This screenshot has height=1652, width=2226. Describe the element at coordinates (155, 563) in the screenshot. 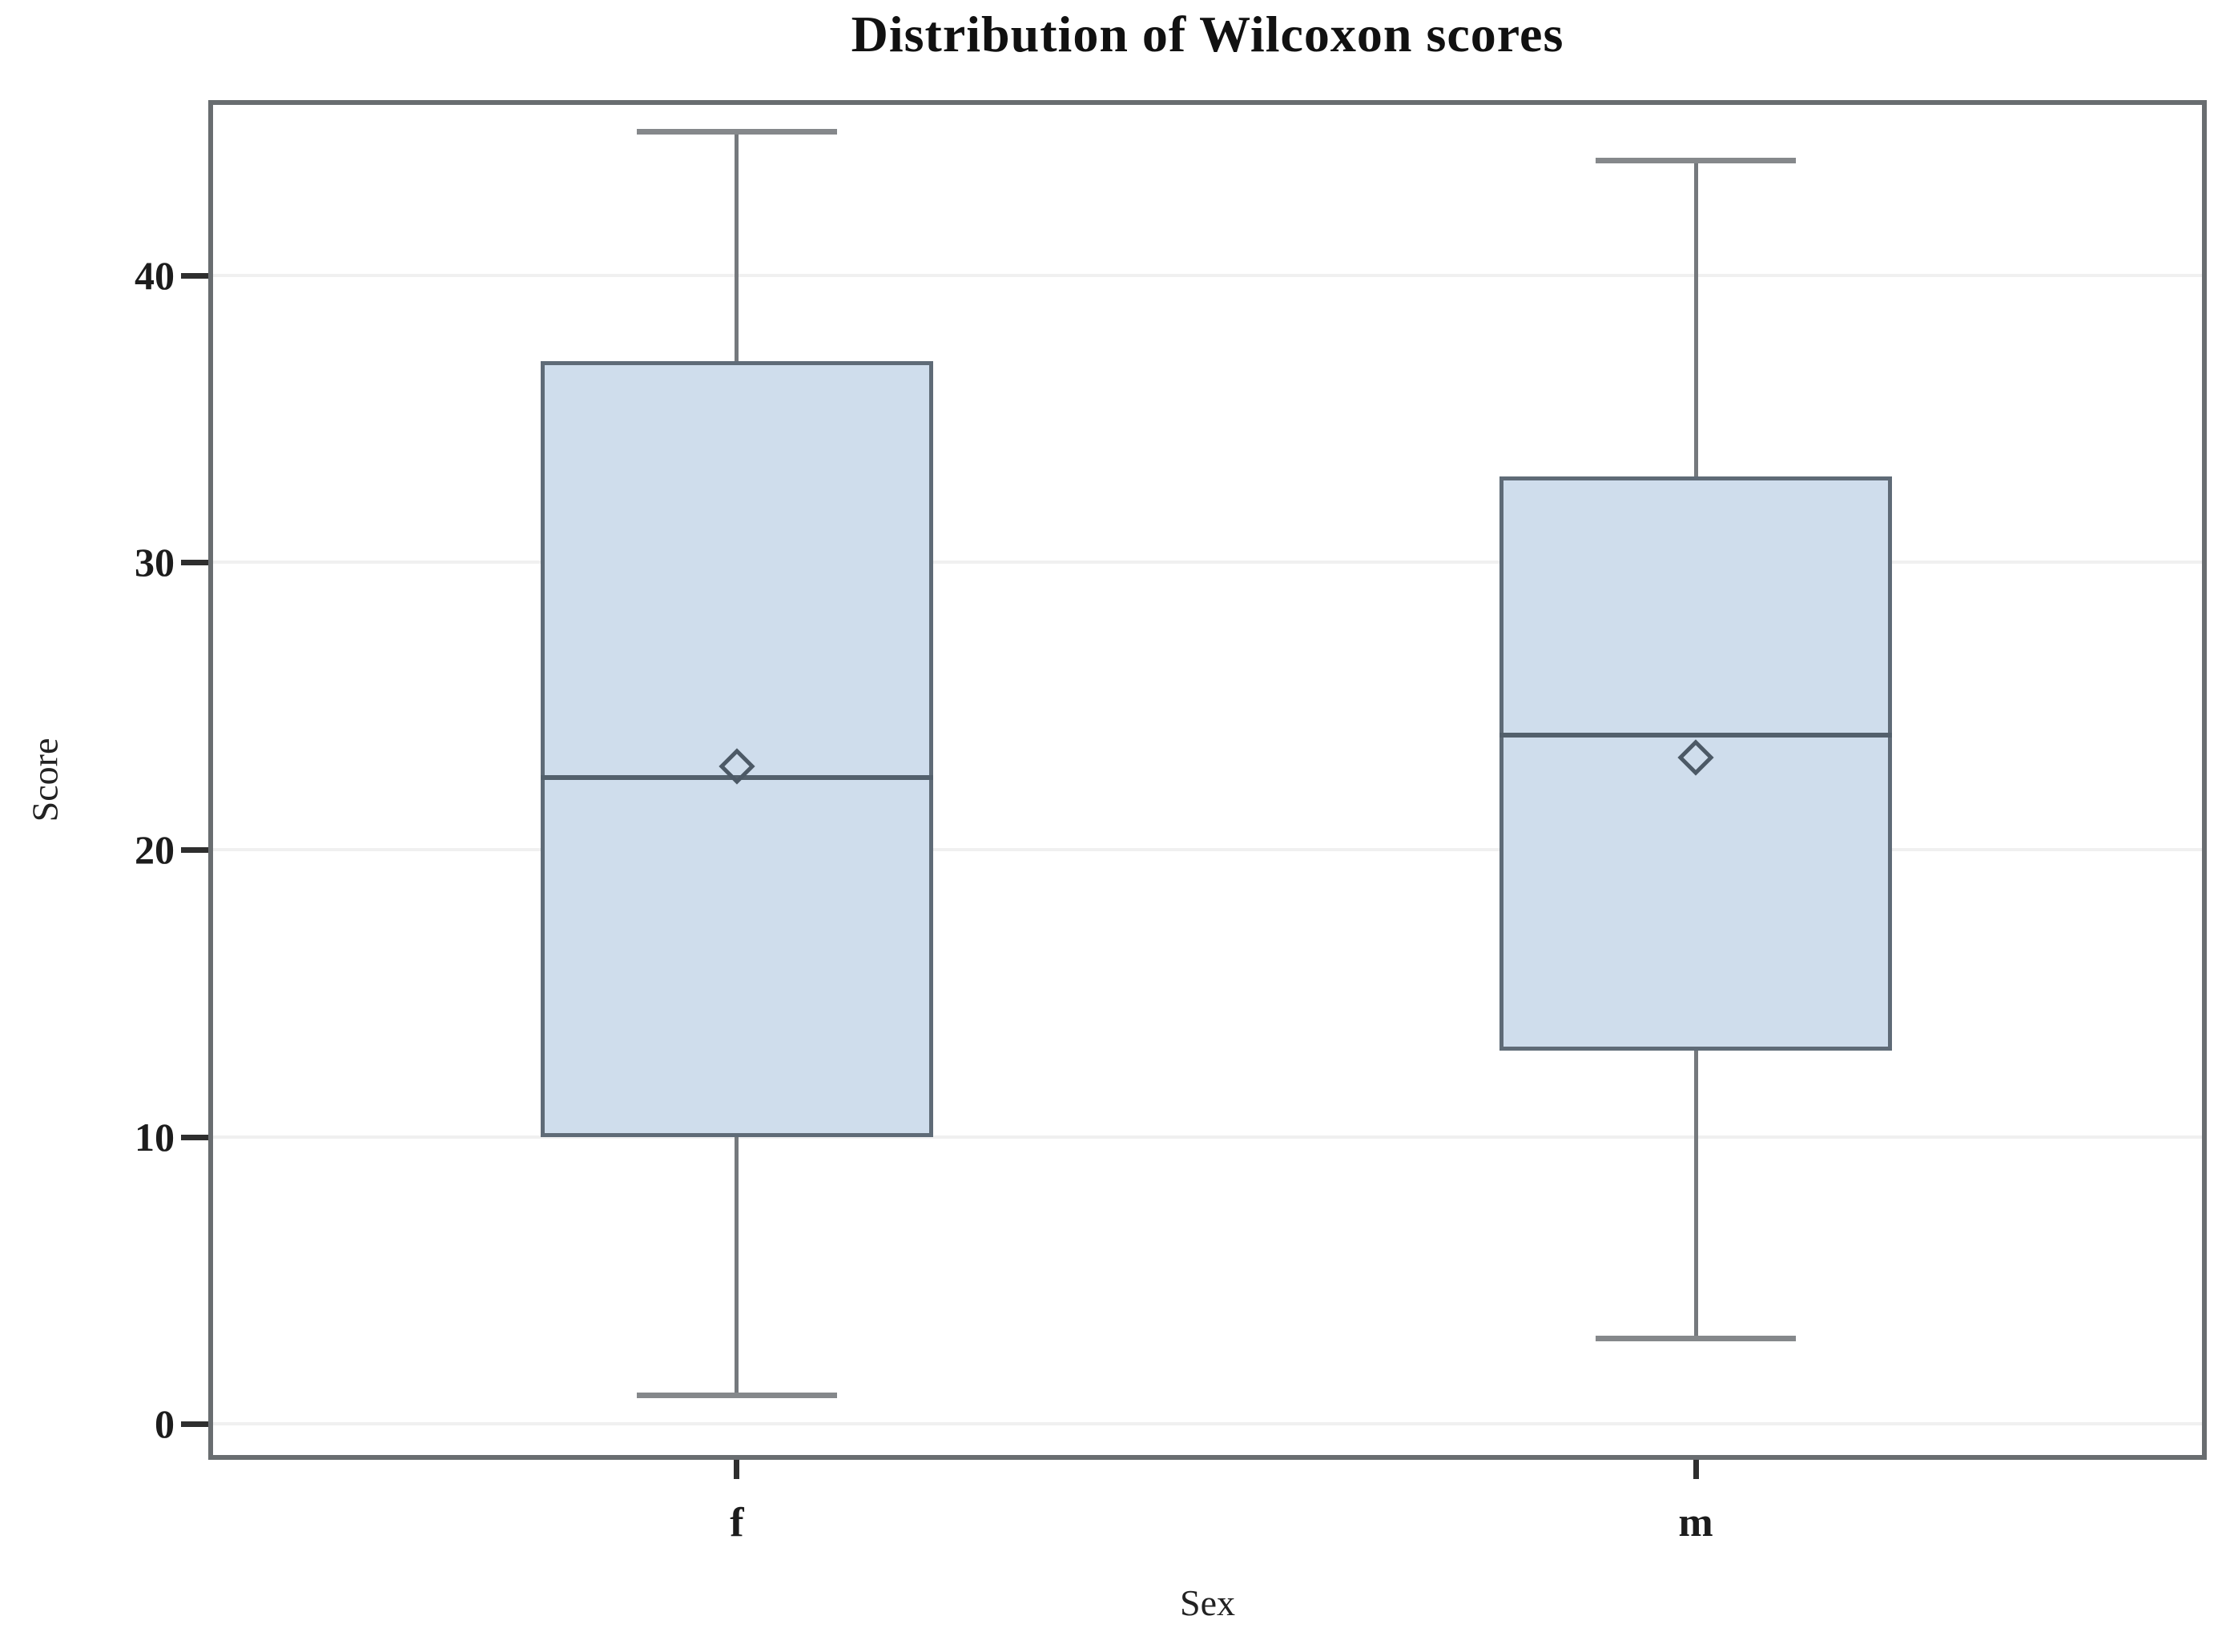

I see `y-tick-label-30: 30` at that location.